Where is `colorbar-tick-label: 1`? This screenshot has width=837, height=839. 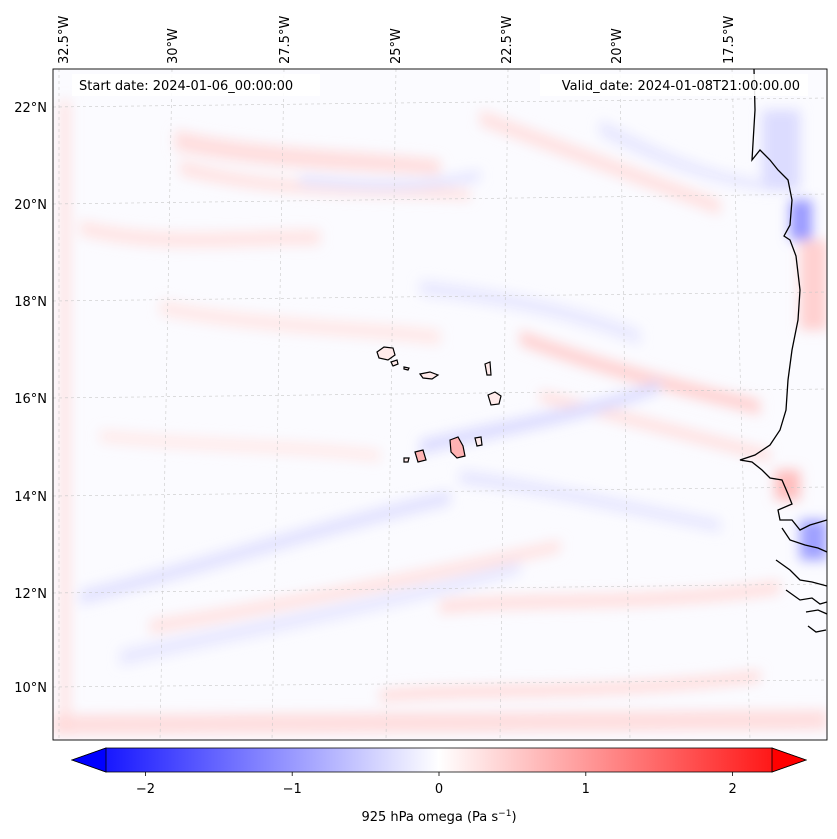 colorbar-tick-label: 1 is located at coordinates (586, 789).